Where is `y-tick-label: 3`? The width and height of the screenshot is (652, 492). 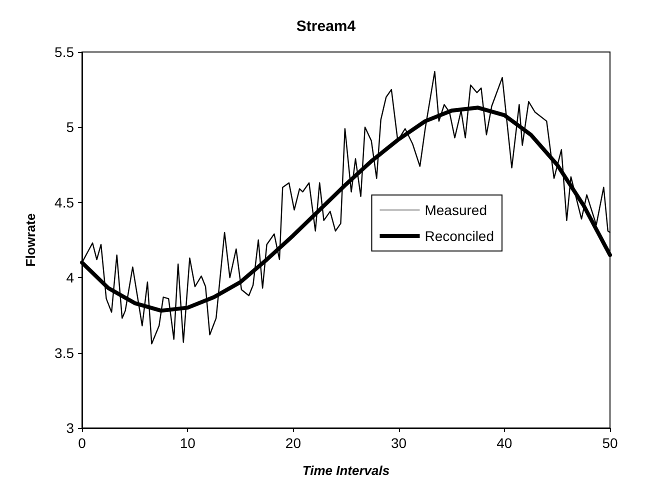
y-tick-label: 3 is located at coordinates (70, 428).